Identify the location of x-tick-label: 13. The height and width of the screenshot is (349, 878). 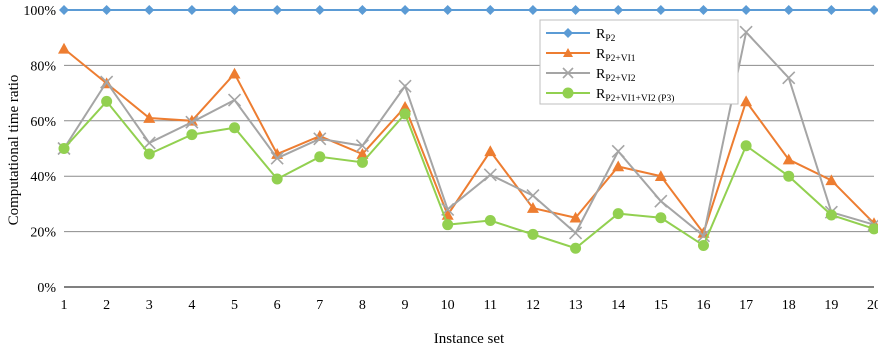
(576, 305).